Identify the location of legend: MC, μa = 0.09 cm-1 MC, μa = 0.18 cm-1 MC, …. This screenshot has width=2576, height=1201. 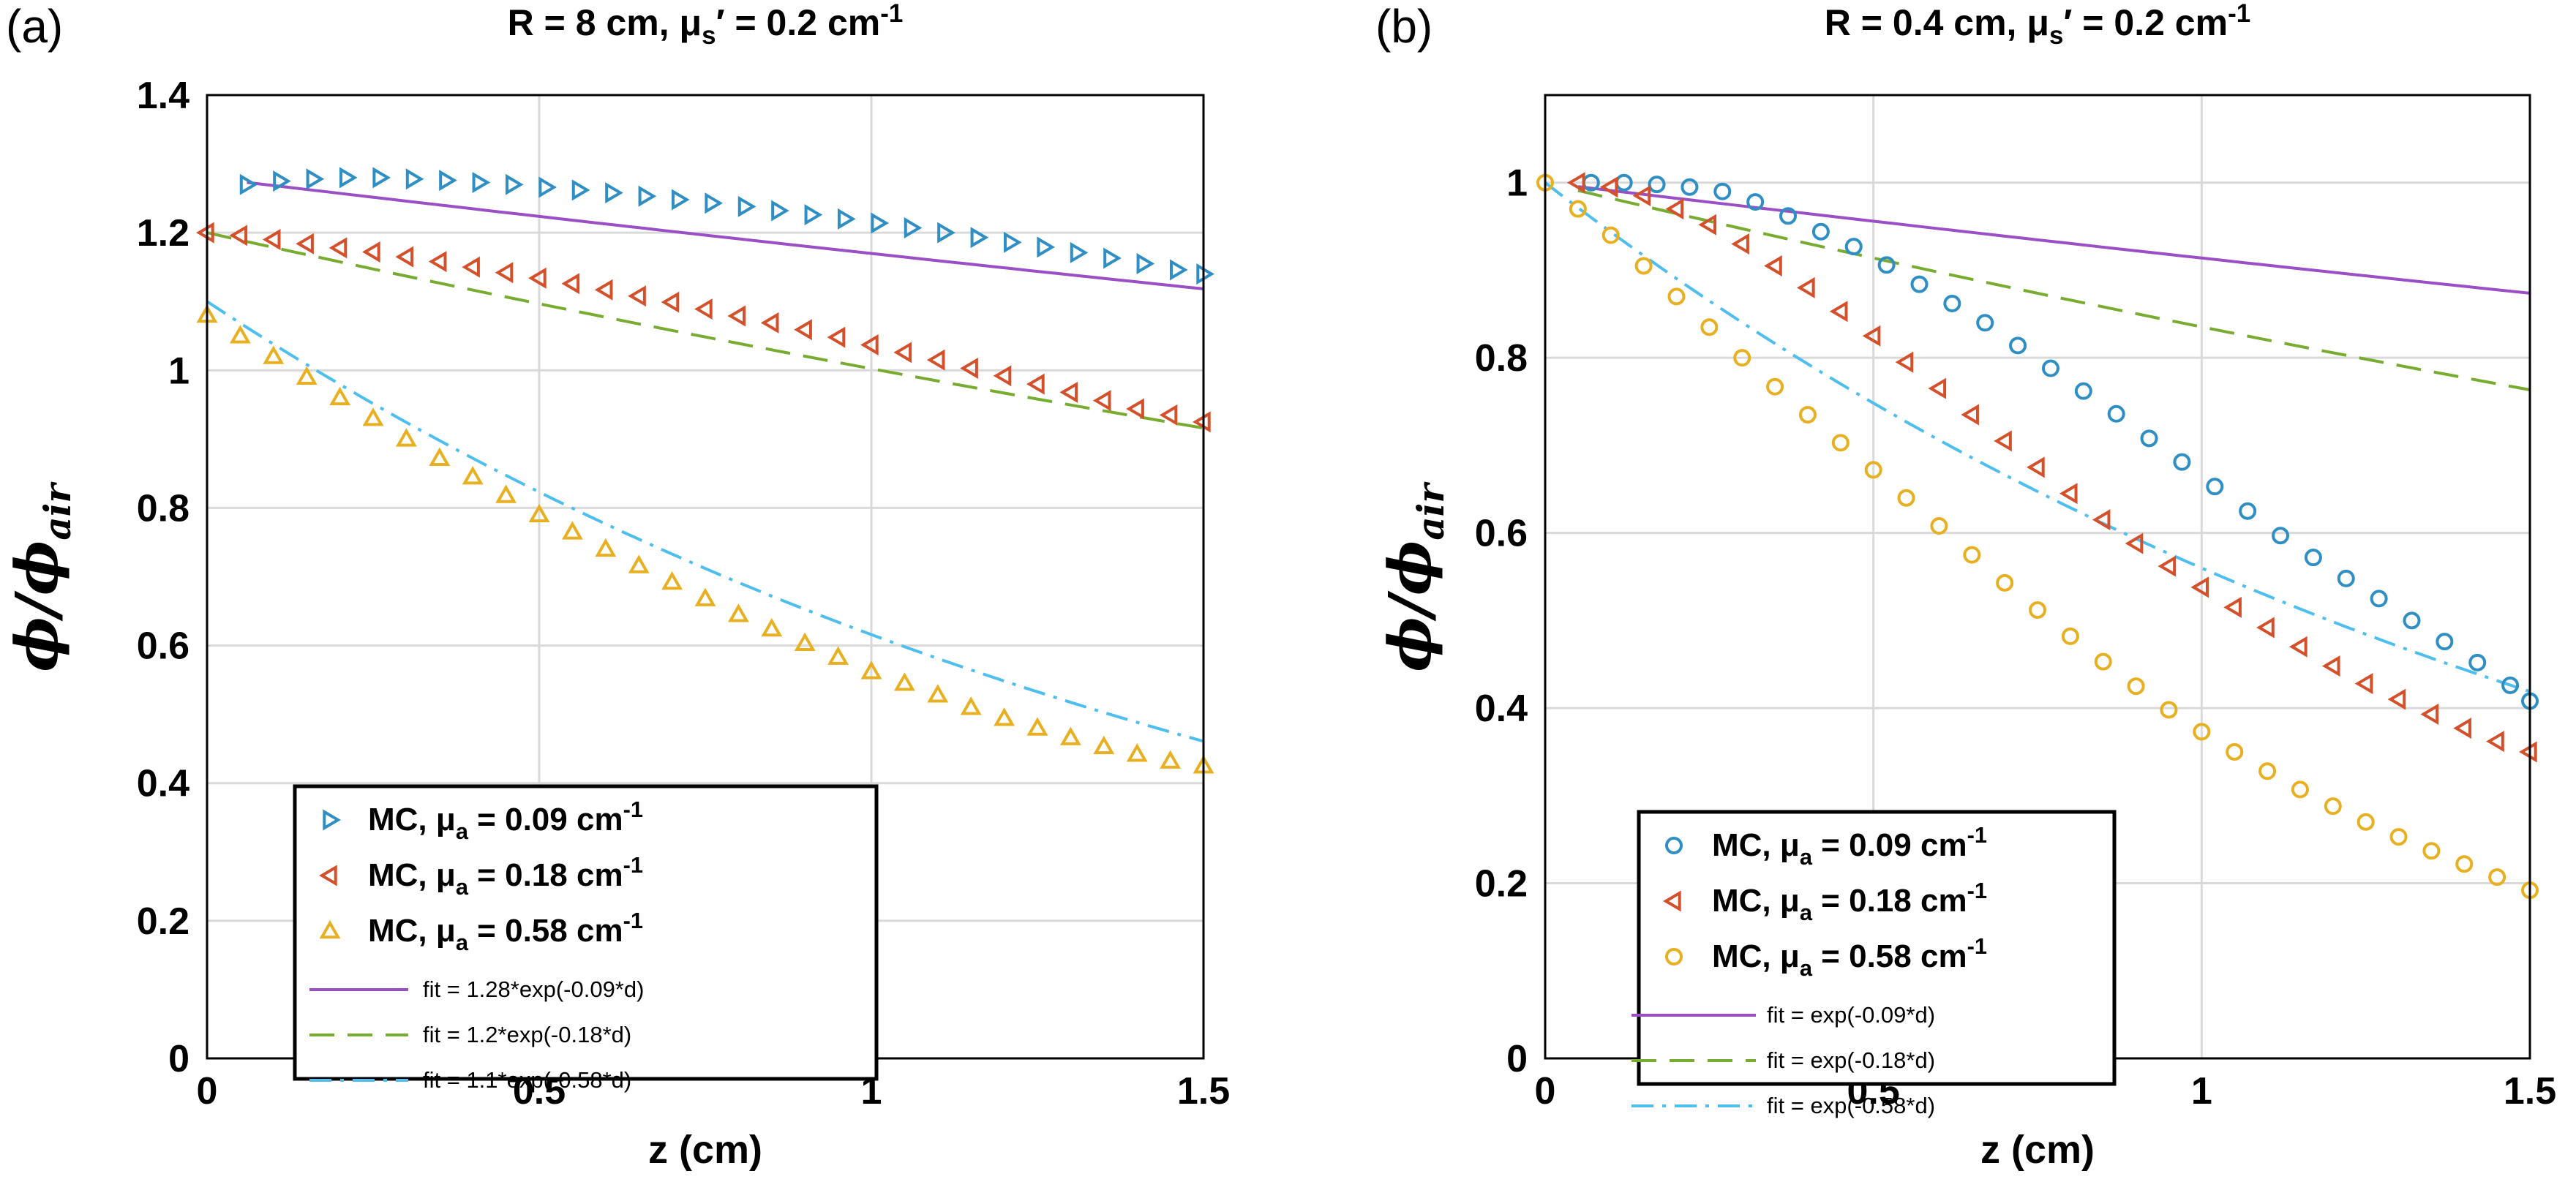
(586, 938).